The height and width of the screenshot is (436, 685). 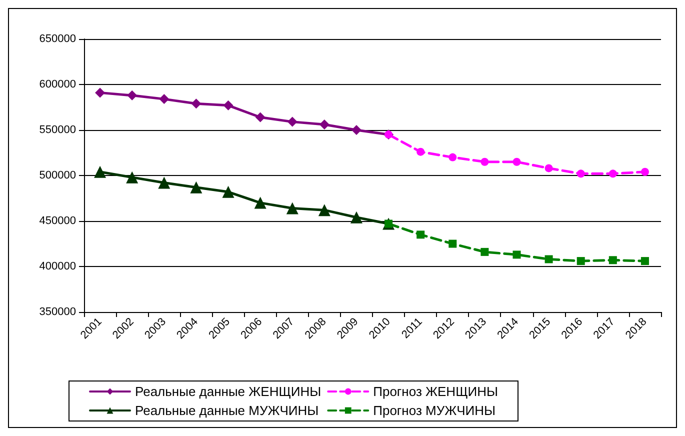 What do you see at coordinates (228, 391) in the screenshot?
I see `legend-label: Реальные данные ЖЕНЩИНЫ` at bounding box center [228, 391].